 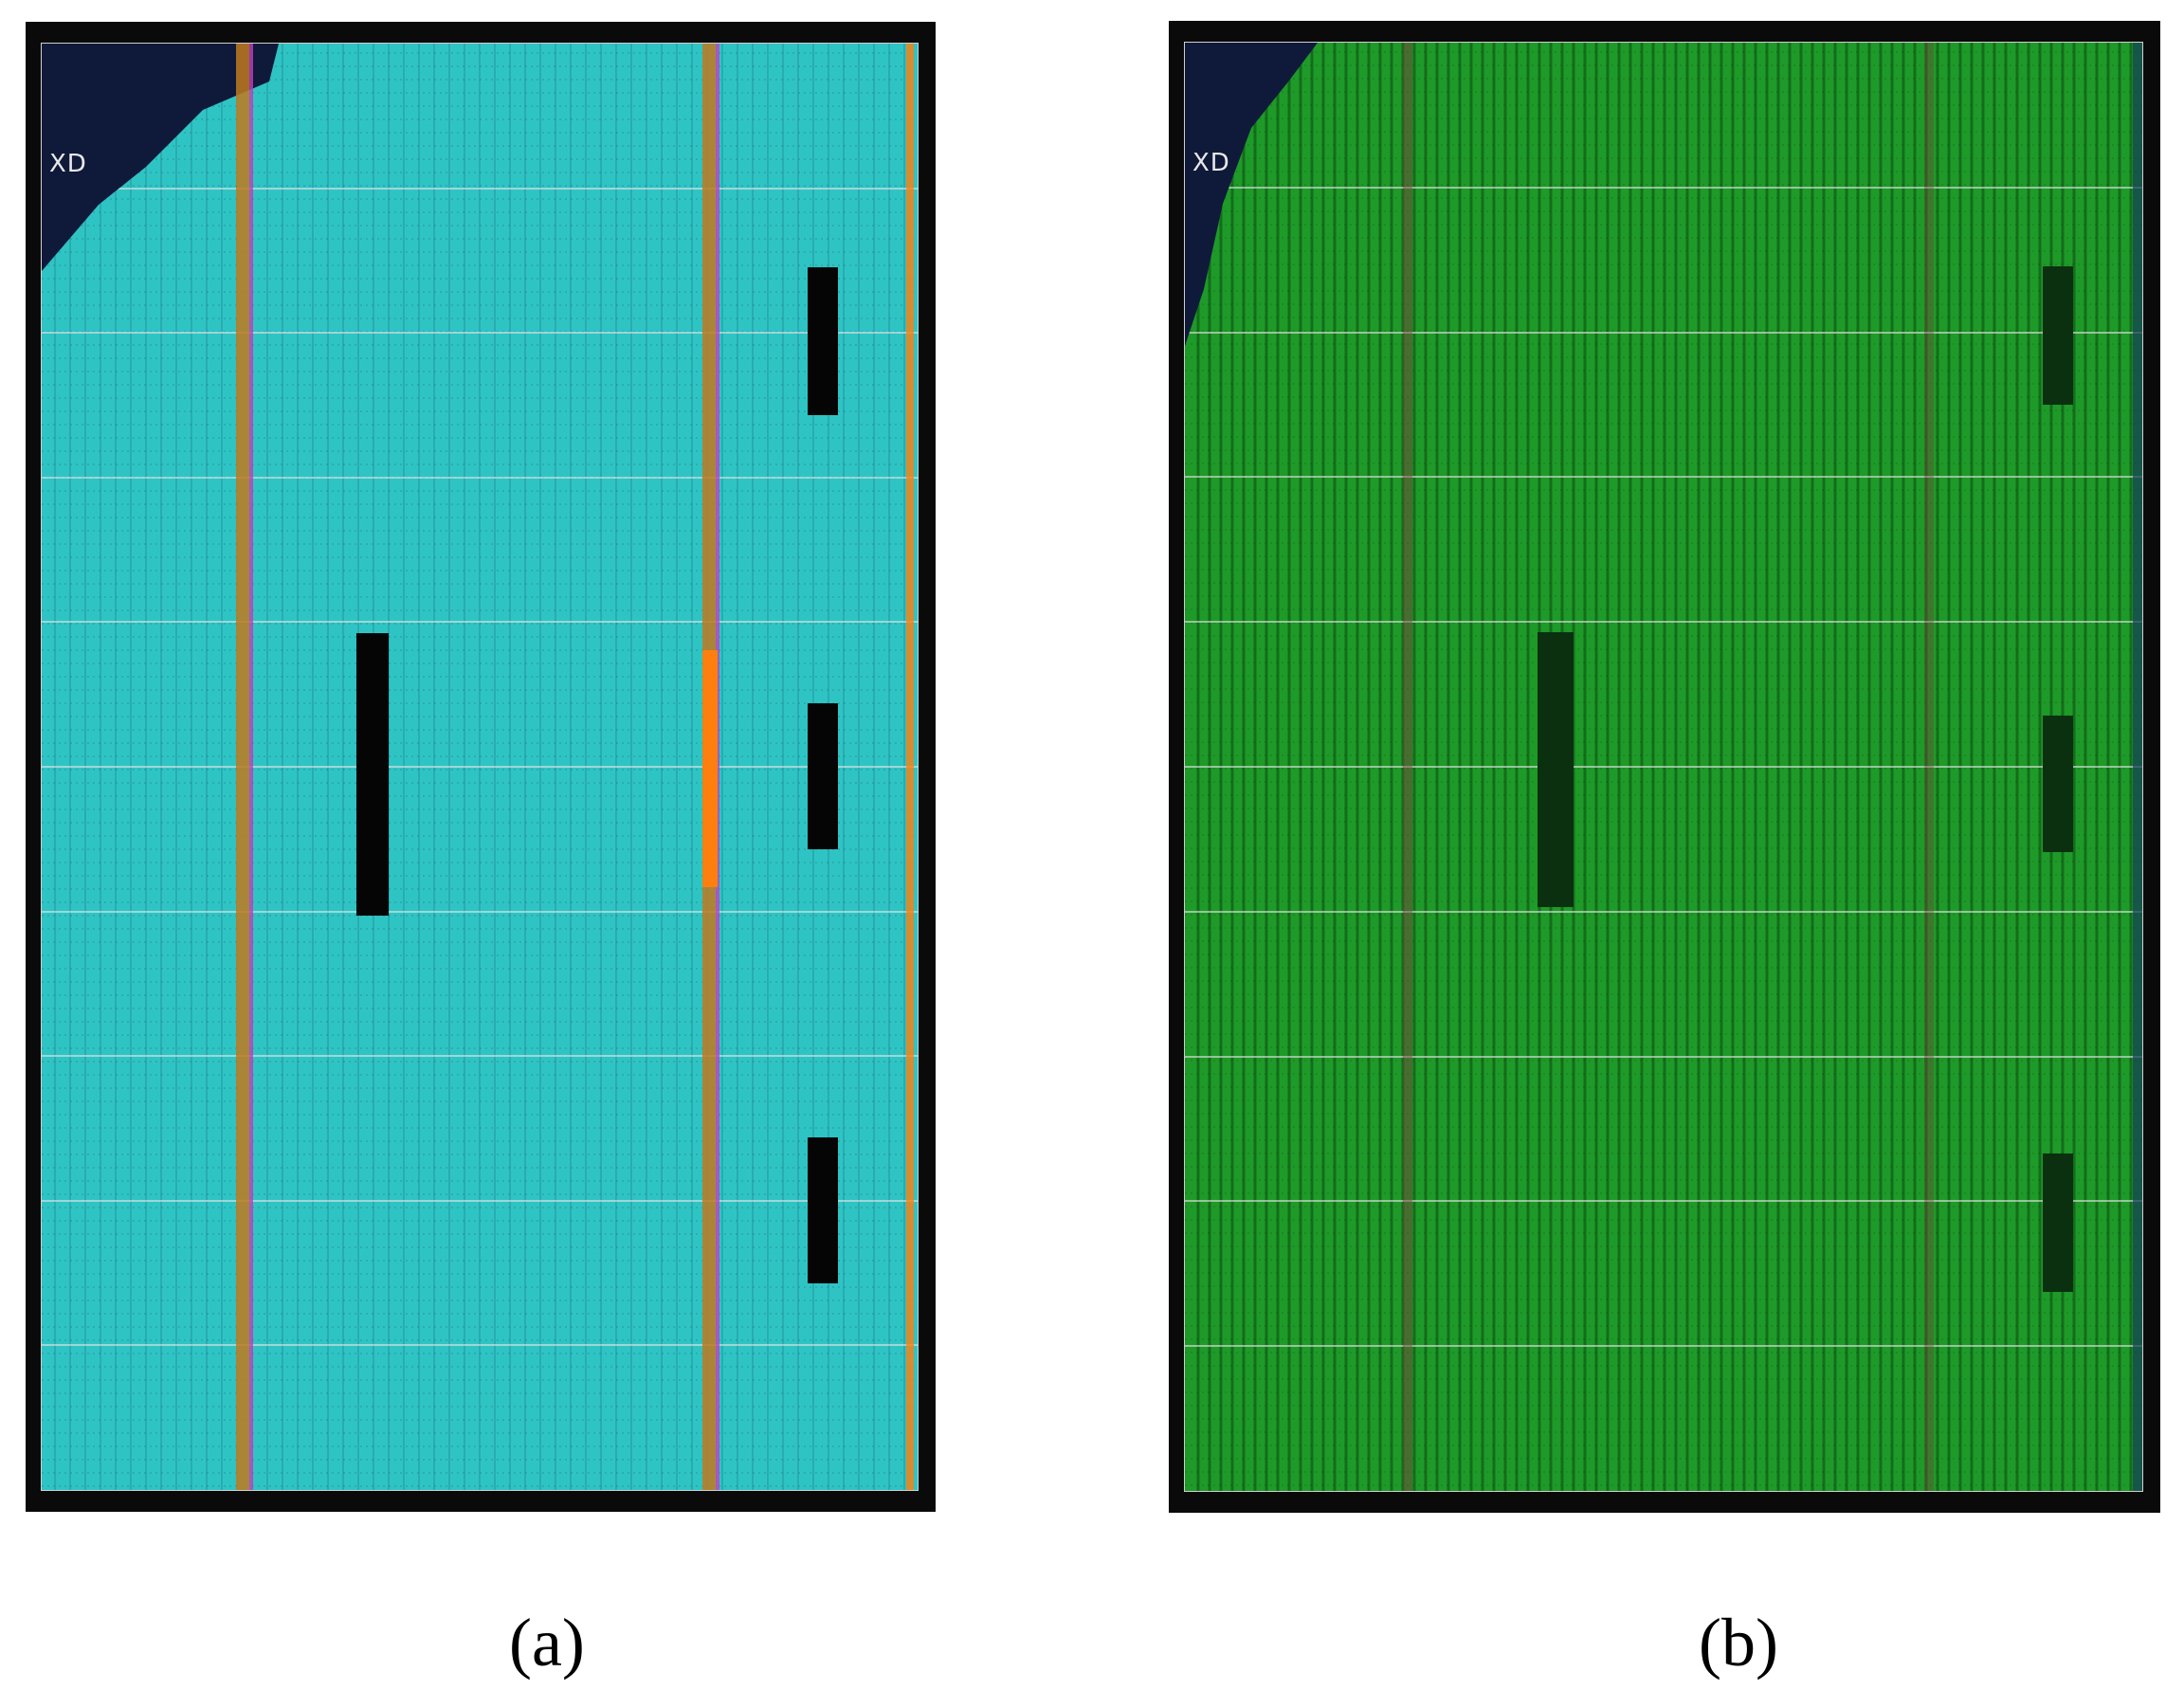 What do you see at coordinates (1211, 163) in the screenshot?
I see `device-label-b: XD` at bounding box center [1211, 163].